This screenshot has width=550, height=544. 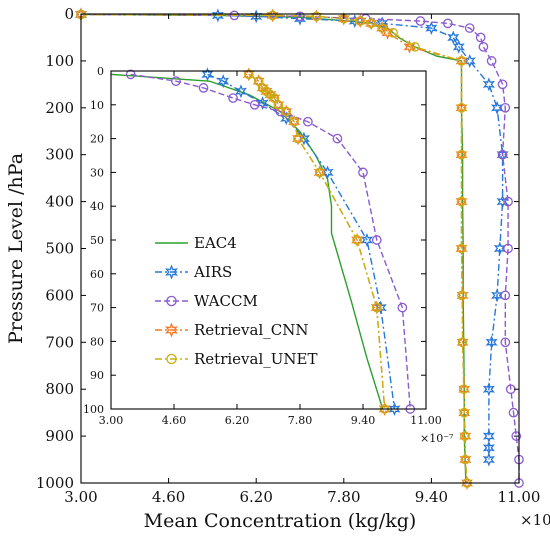 What do you see at coordinates (251, 330) in the screenshot?
I see `legend-label: Retrieval_CNN` at bounding box center [251, 330].